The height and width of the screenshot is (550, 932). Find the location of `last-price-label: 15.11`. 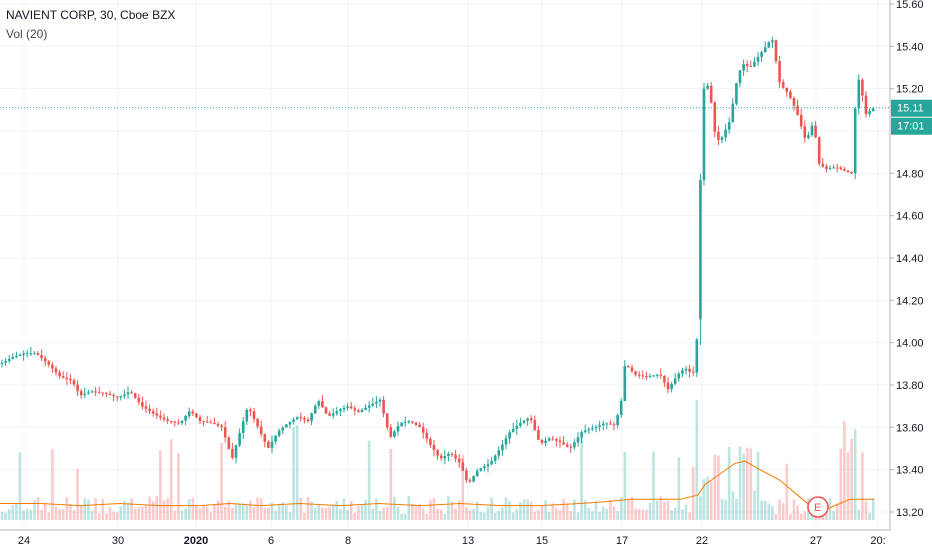

last-price-label: 15.11 is located at coordinates (910, 109).